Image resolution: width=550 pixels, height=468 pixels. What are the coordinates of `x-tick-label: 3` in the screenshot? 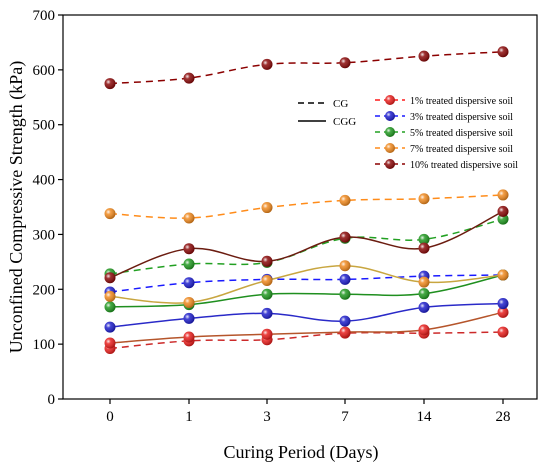 It's located at (267, 417).